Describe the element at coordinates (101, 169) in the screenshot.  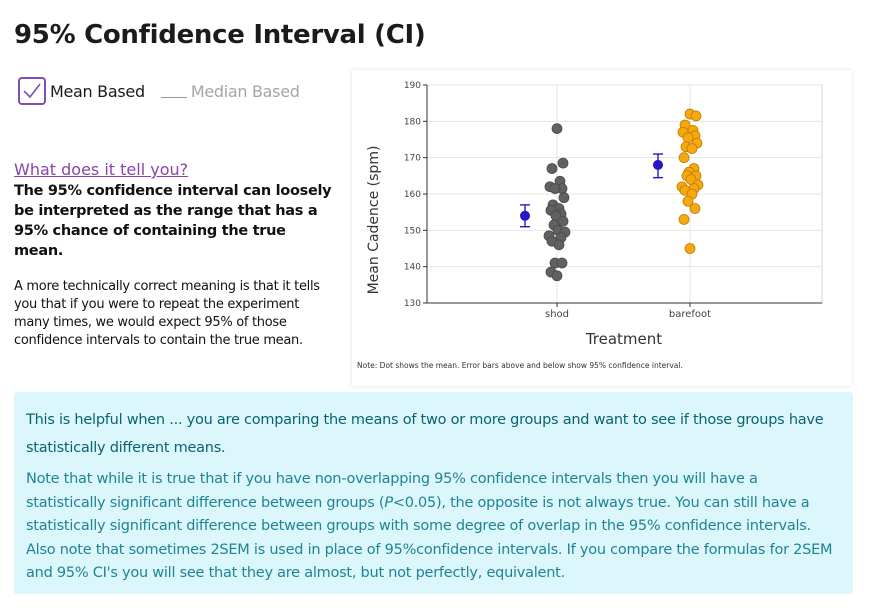
I see `what-does-it-tell-you-link: What does it tell you?` at that location.